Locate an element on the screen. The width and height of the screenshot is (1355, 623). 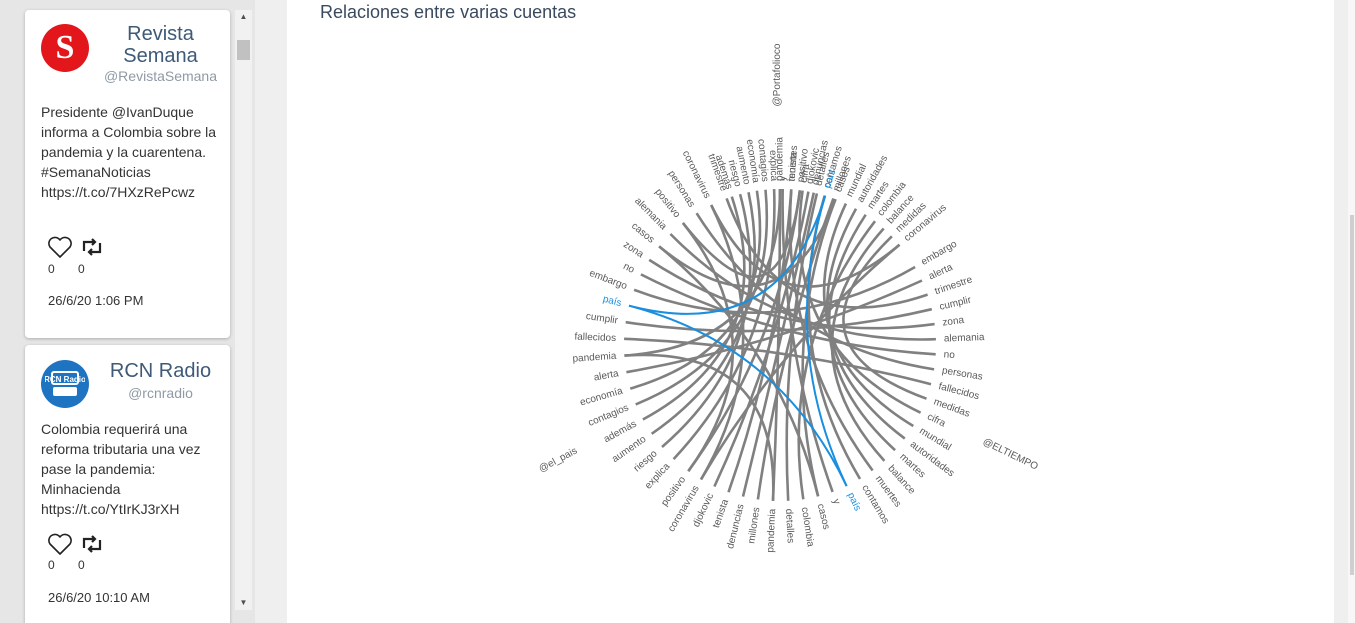
avatar: RCN Radio is located at coordinates (65, 384).